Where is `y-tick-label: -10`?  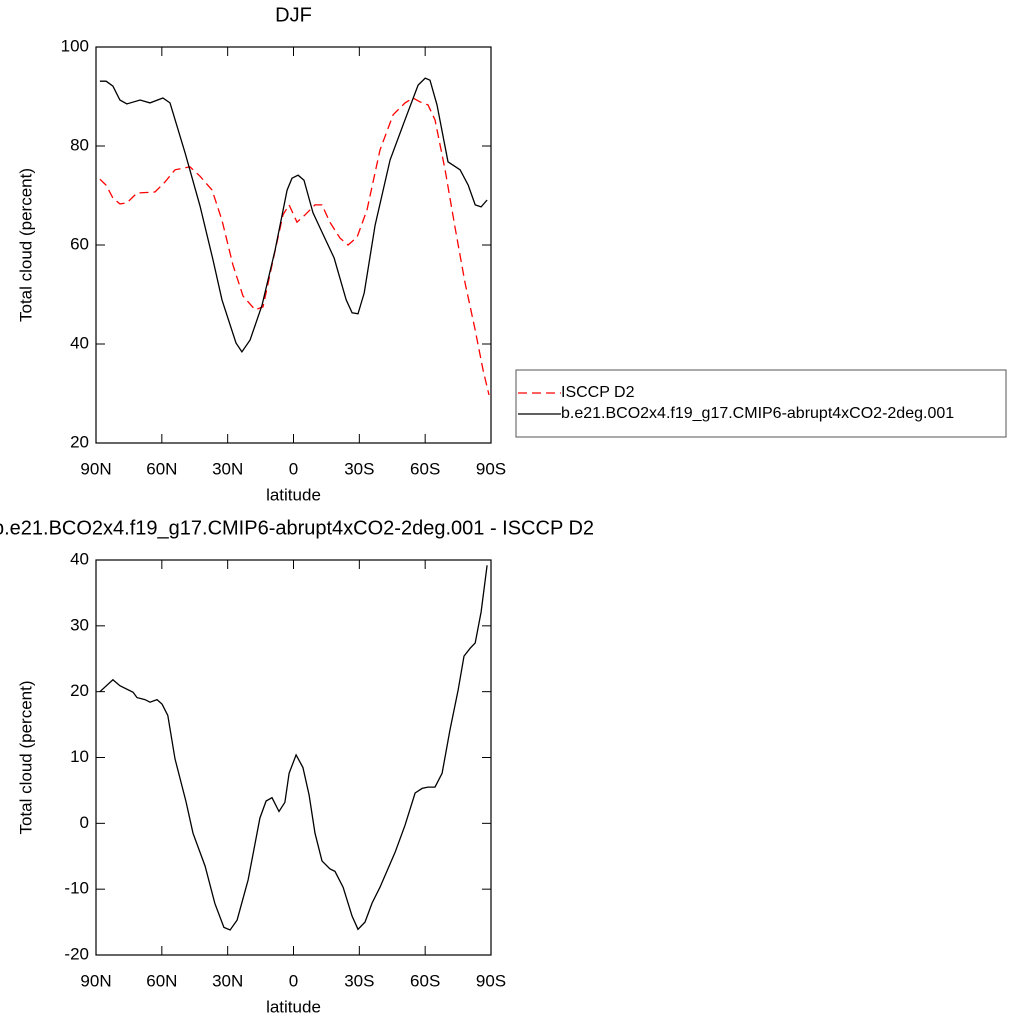
y-tick-label: -10 is located at coordinates (76, 888).